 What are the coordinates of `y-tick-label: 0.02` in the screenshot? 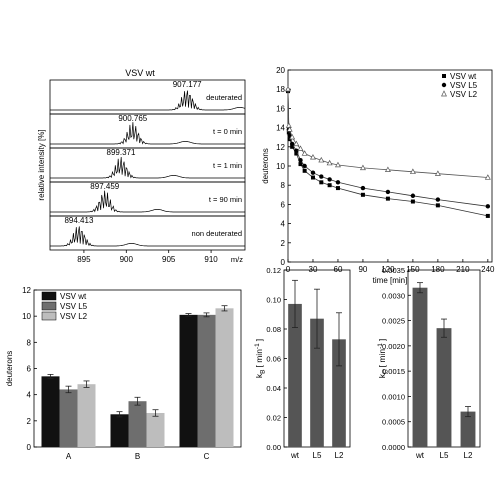 It's located at (273, 418).